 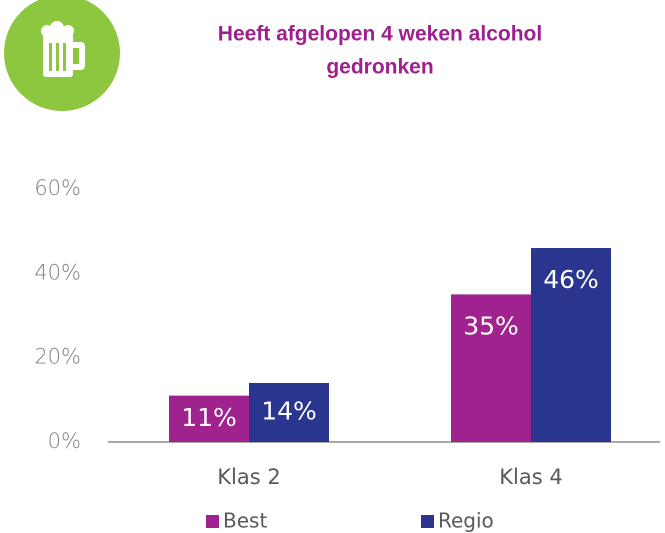 What do you see at coordinates (571, 279) in the screenshot?
I see `value-label: 46%` at bounding box center [571, 279].